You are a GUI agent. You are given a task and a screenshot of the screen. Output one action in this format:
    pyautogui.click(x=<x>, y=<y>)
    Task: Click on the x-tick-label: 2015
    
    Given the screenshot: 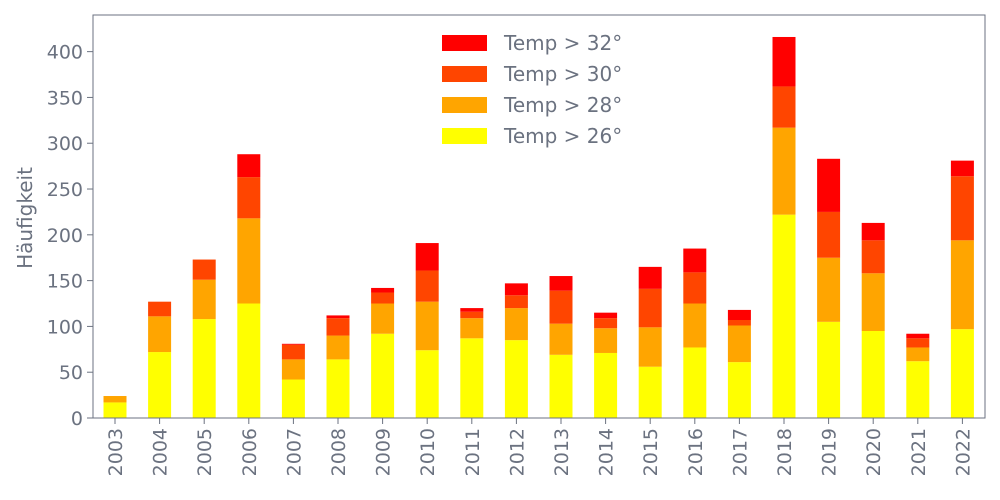 What is the action you would take?
    pyautogui.click(x=651, y=452)
    